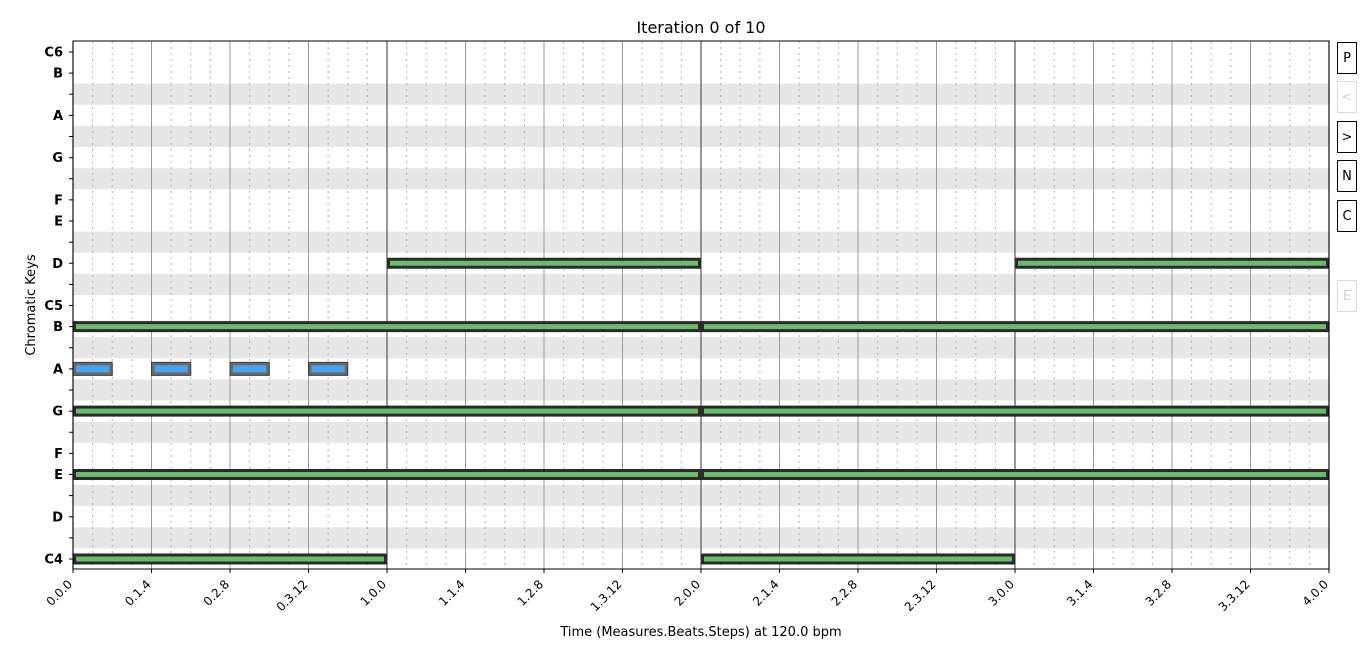 This screenshot has width=1366, height=663. Describe the element at coordinates (292, 595) in the screenshot. I see `x-tick-label: 0.3.12` at that location.